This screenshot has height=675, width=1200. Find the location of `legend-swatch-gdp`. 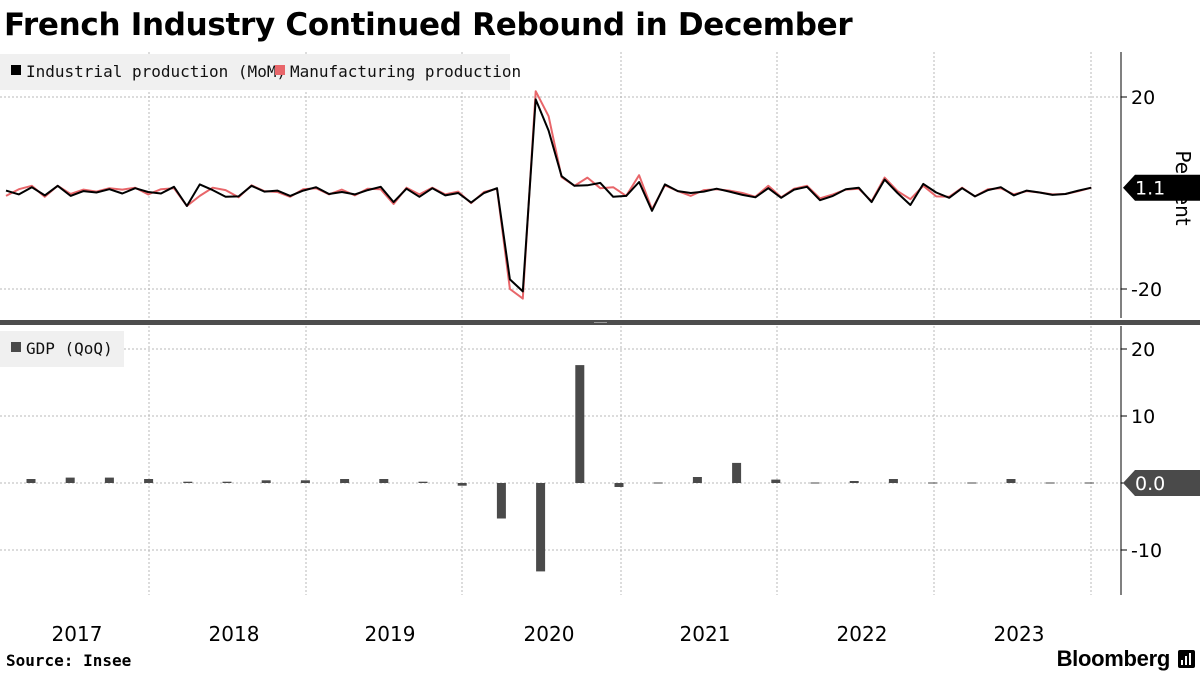

legend-swatch-gdp is located at coordinates (16, 347).